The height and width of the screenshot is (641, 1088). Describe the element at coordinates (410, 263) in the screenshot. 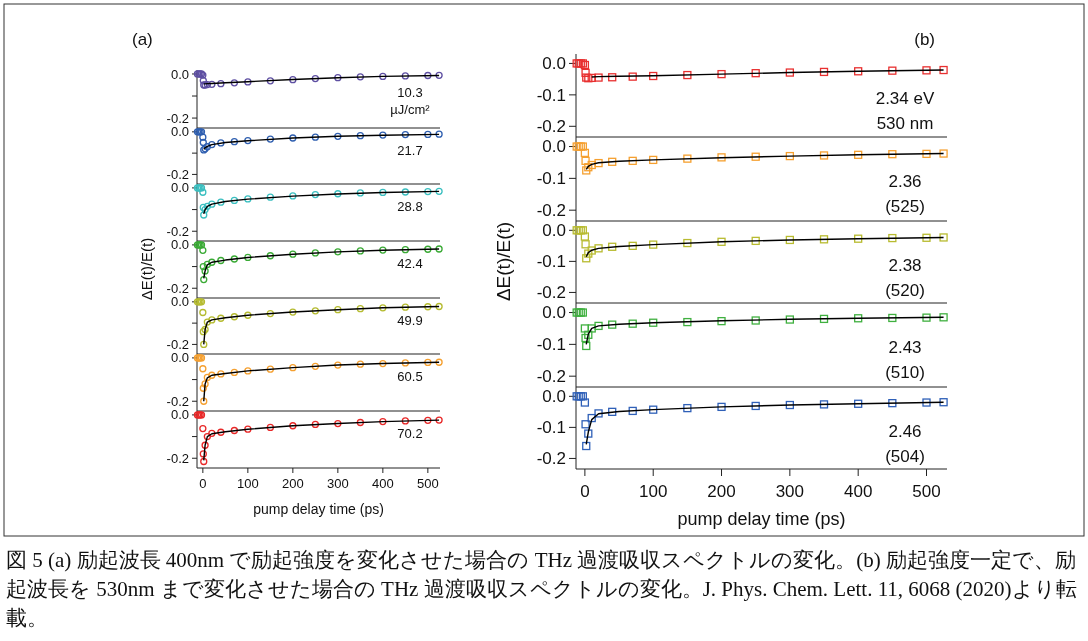

I see `annotation: 42.4` at that location.